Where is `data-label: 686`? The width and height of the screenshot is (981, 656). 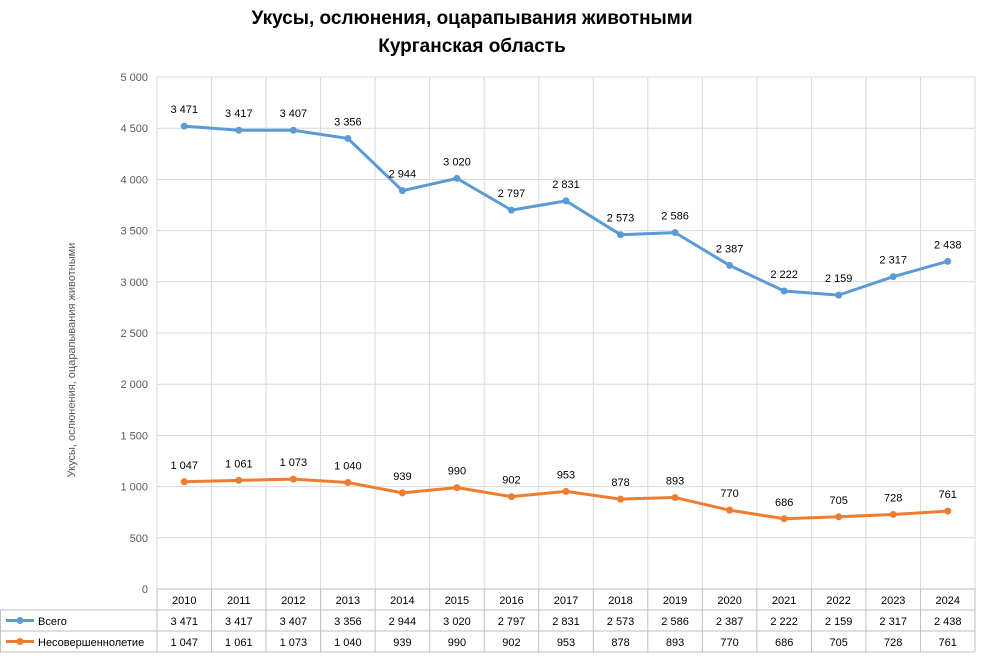 data-label: 686 is located at coordinates (784, 503).